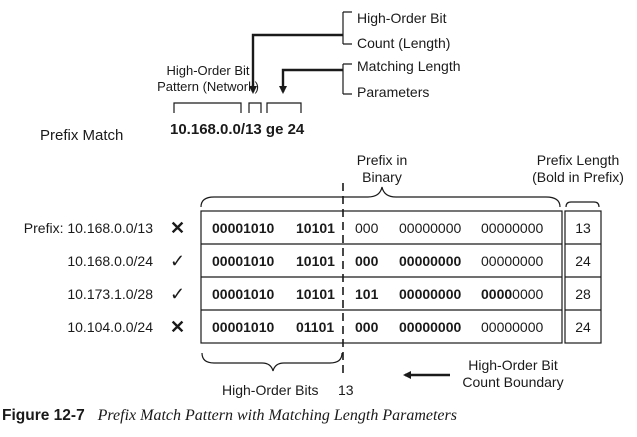 The image size is (637, 437). Describe the element at coordinates (578, 160) in the screenshot. I see `length-header-line1: Prefix Length` at that location.